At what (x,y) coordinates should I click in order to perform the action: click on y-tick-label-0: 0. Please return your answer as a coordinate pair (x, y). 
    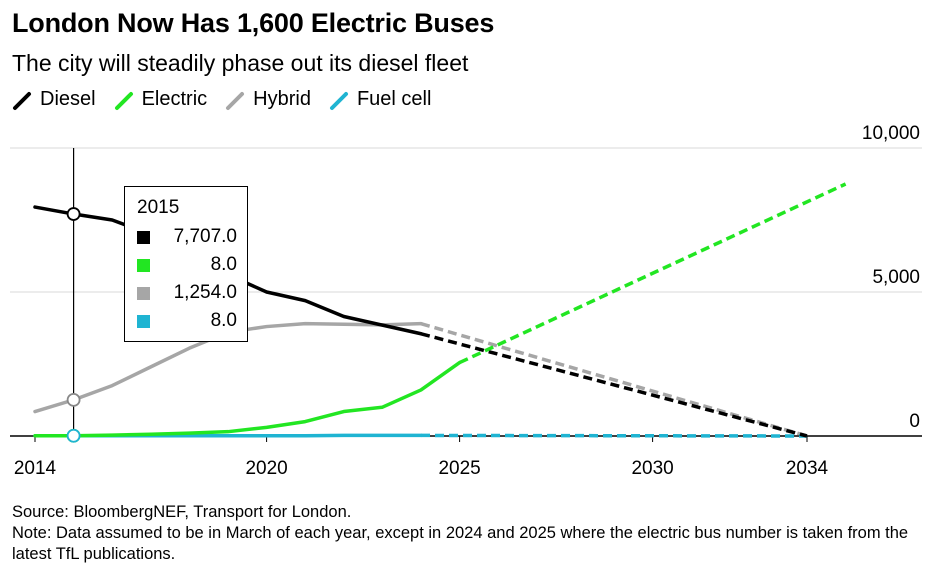
    Looking at the image, I should click on (914, 421).